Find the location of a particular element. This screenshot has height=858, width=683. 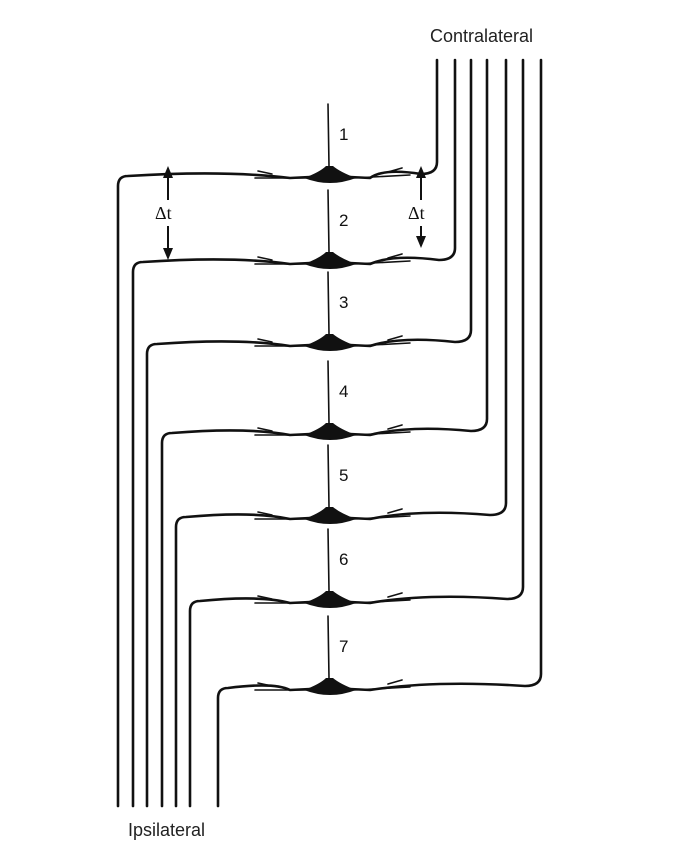

neuron: 2 is located at coordinates (332, 229).